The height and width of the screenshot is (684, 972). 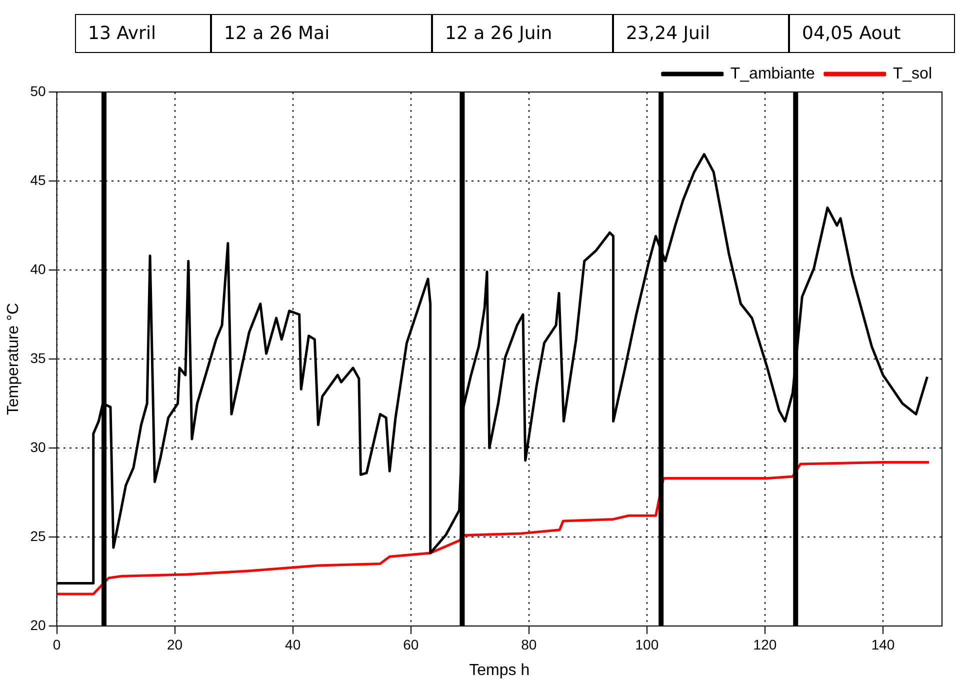 I want to click on x-tick-label: 80, so click(x=529, y=644).